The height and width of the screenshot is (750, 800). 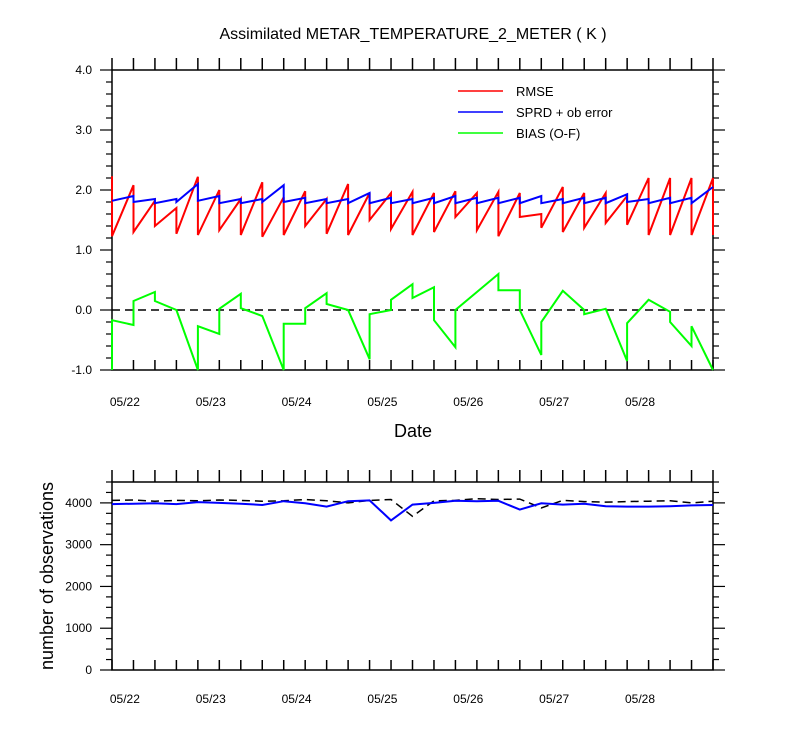 What do you see at coordinates (412, 193) in the screenshot?
I see `series-line-sprd-ob-error` at bounding box center [412, 193].